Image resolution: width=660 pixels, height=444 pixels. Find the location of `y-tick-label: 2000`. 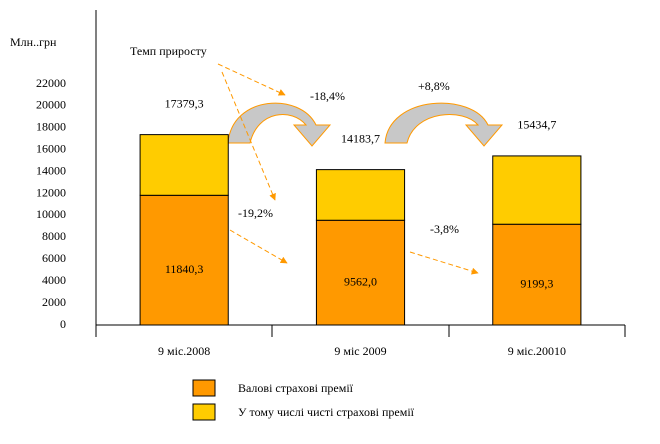

y-tick-label: 2000 is located at coordinates (54, 302).